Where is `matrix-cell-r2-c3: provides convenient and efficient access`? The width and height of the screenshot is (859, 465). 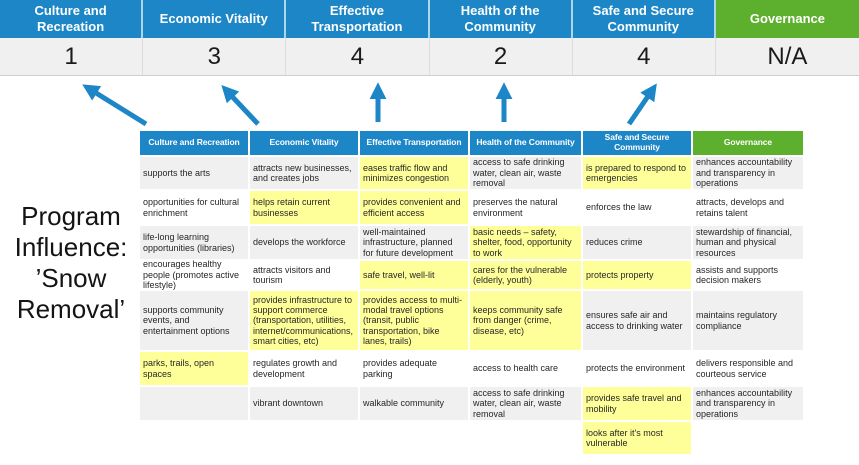 matrix-cell-r2-c3: provides convenient and efficient access is located at coordinates (414, 207).